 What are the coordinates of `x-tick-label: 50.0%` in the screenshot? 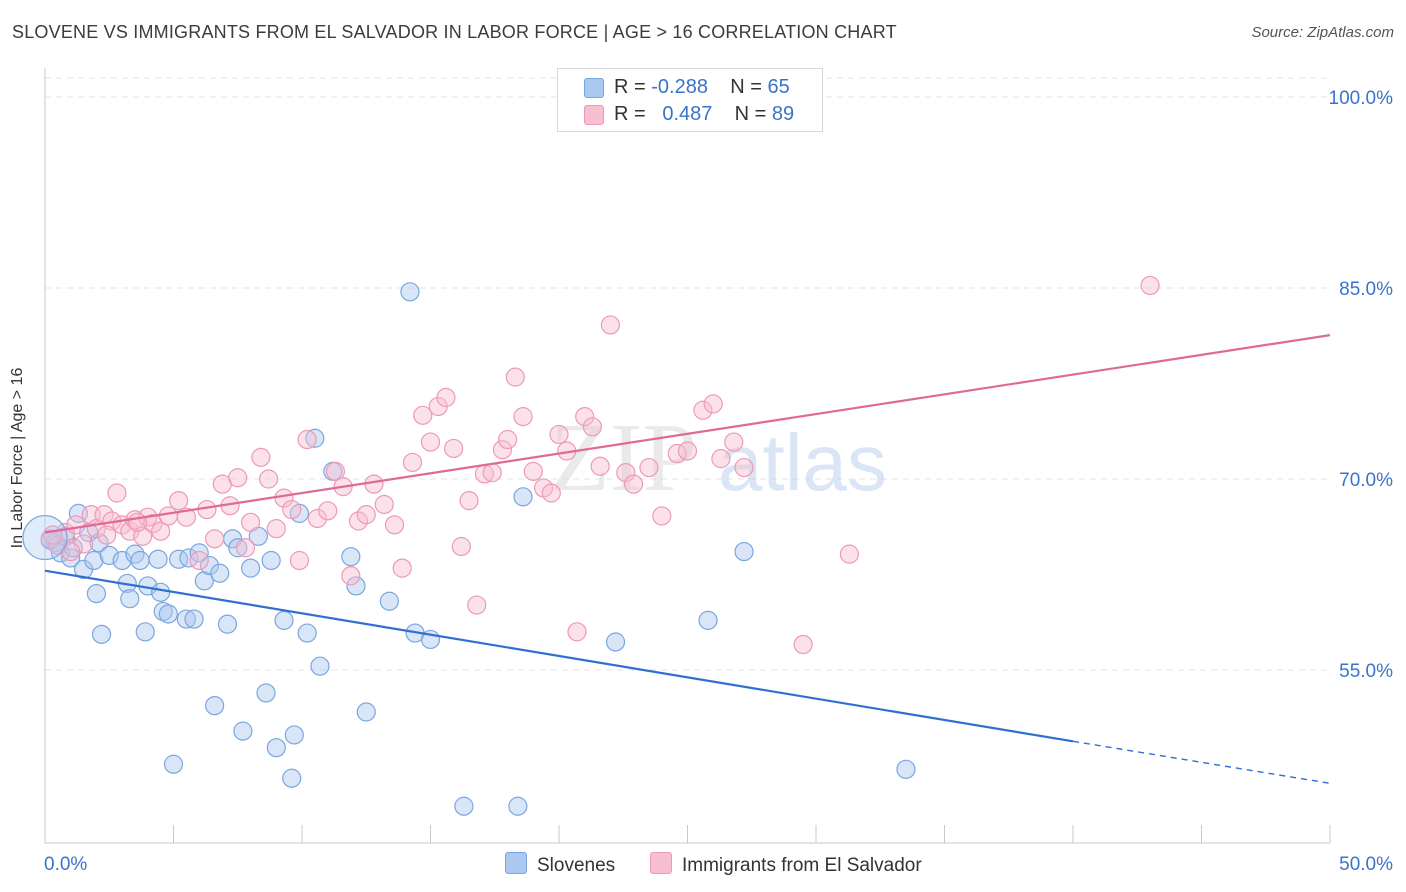 It's located at (1366, 864).